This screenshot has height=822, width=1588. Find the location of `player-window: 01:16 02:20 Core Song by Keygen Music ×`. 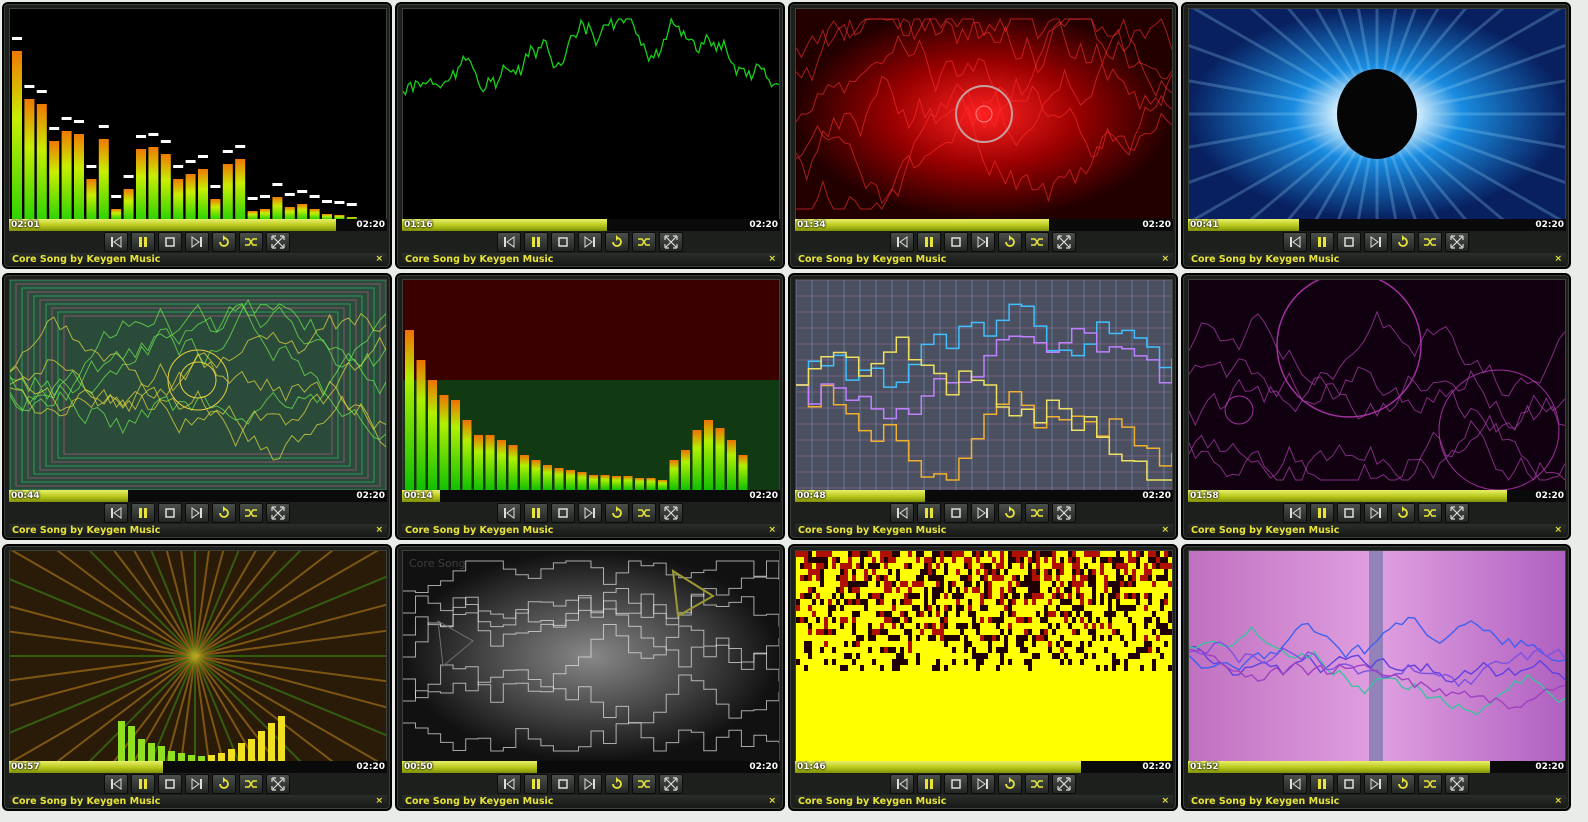

player-window: 01:16 02:20 Core Song by Keygen Music × is located at coordinates (590, 135).